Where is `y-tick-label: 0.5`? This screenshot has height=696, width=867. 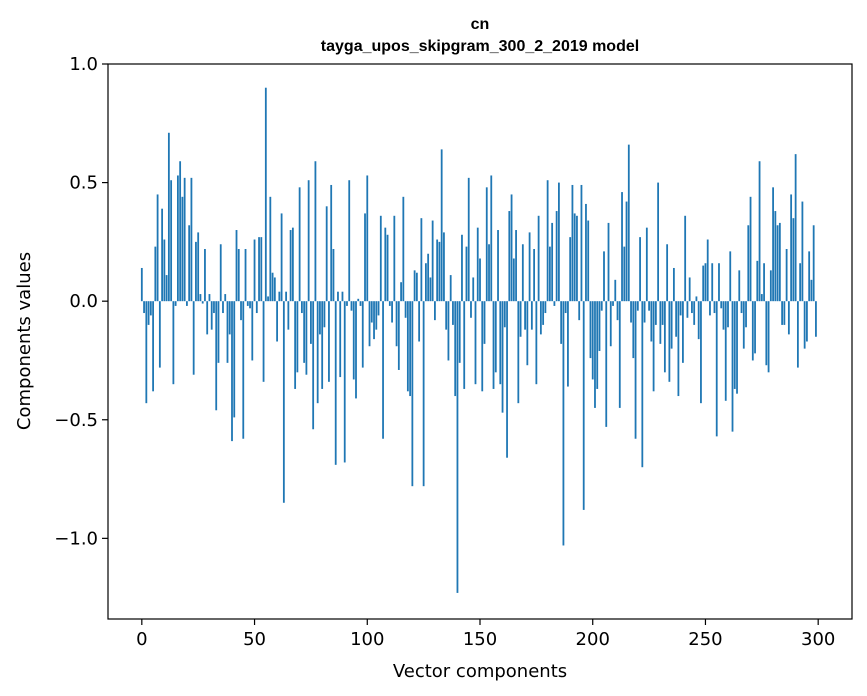 y-tick-label: 0.5 is located at coordinates (83, 183).